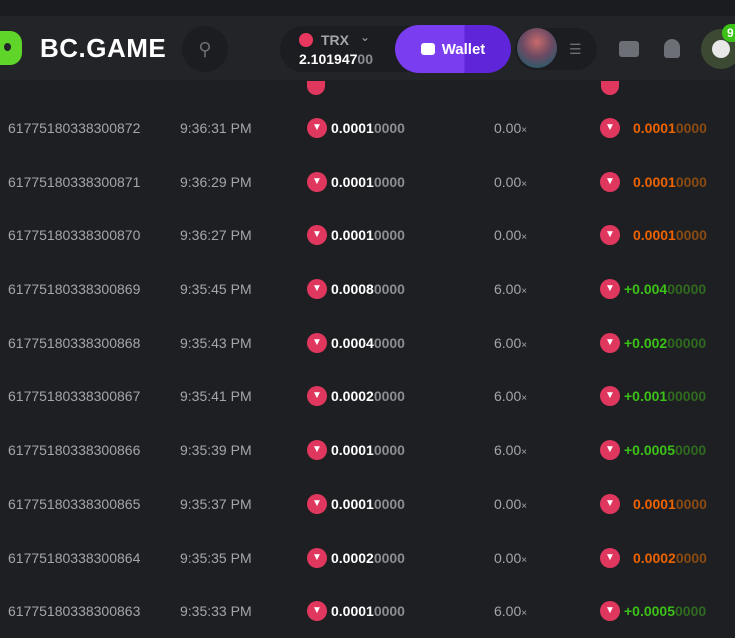 The height and width of the screenshot is (638, 735). What do you see at coordinates (629, 49) in the screenshot?
I see `mail-icon` at bounding box center [629, 49].